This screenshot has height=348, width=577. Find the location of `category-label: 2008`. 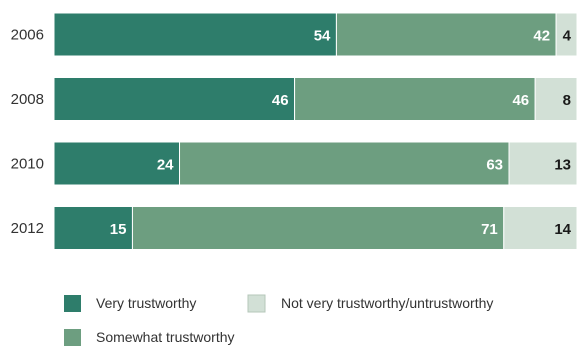

category-label: 2008 is located at coordinates (27, 99).